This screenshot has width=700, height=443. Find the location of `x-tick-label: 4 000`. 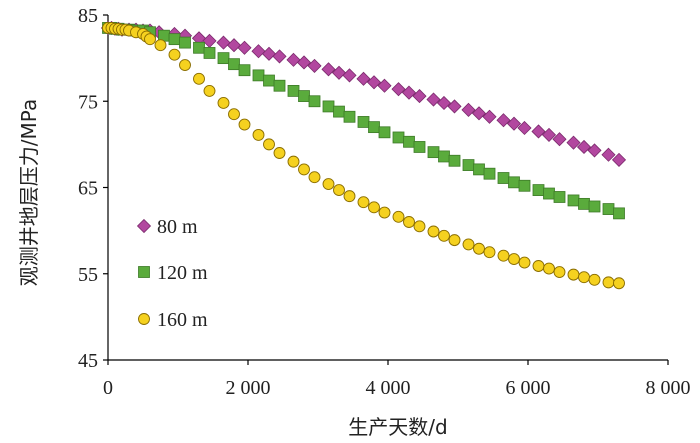

x-tick-label: 4 000 is located at coordinates (388, 388).